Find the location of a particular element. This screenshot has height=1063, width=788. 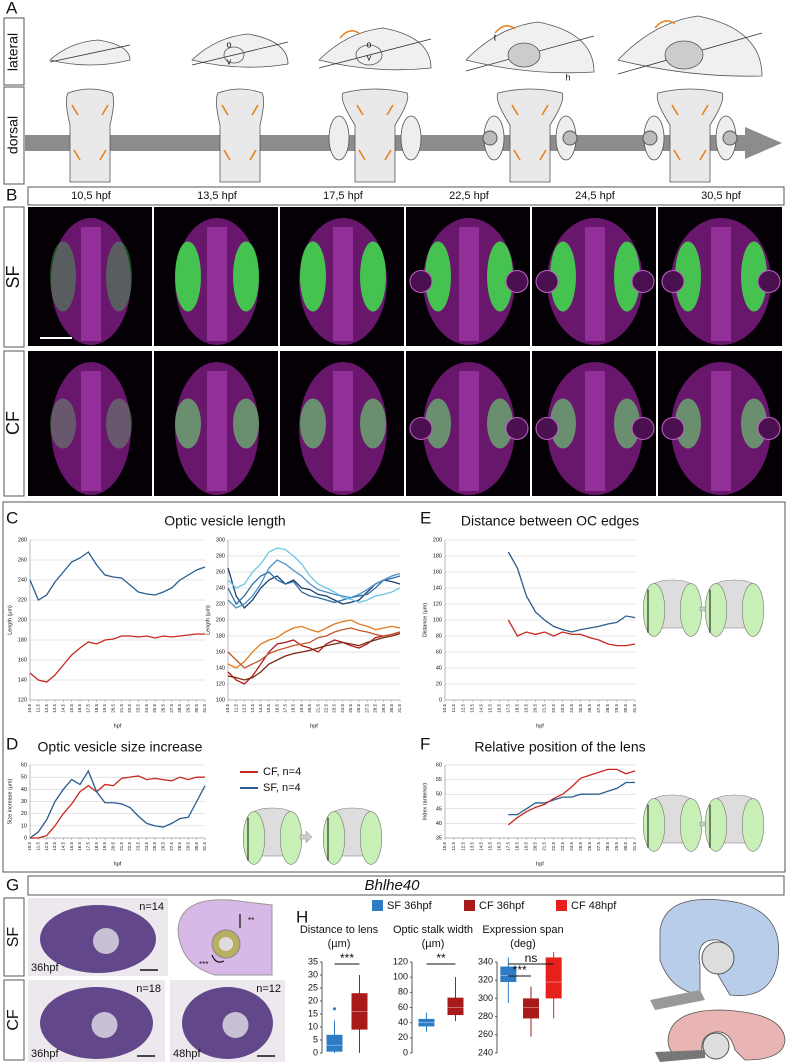

legend-label: CF 48hpf is located at coordinates (594, 906).